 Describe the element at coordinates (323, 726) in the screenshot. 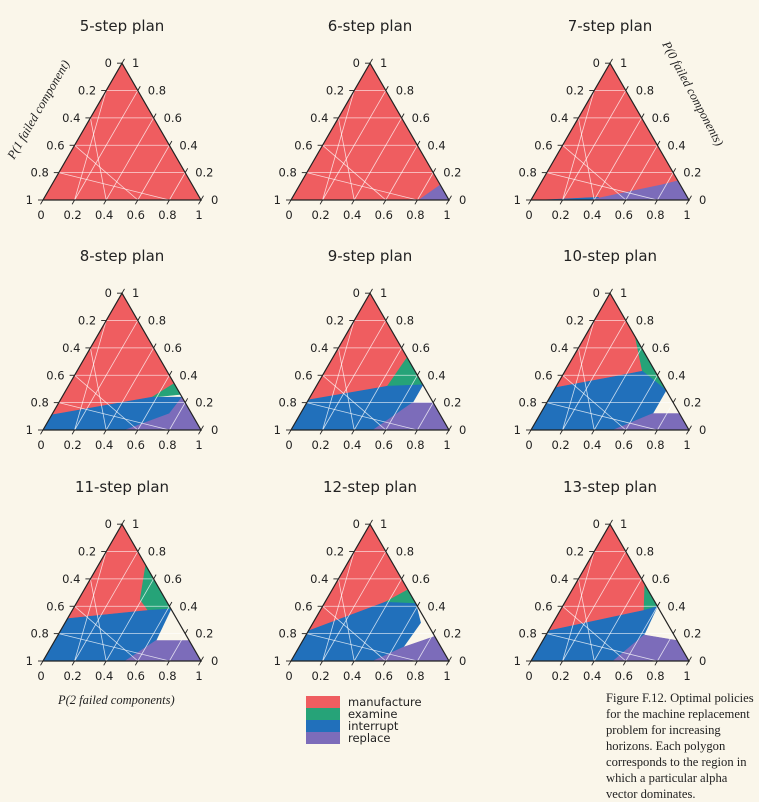

I see `legend-swatch-interrupt` at that location.